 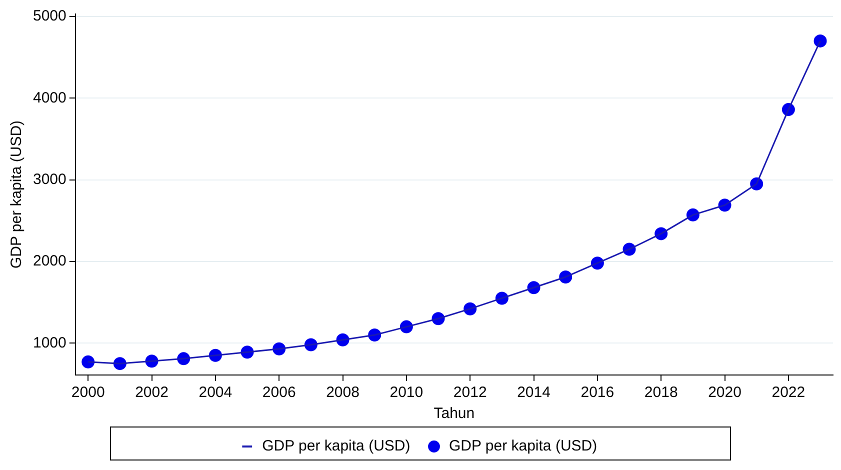 What do you see at coordinates (533, 393) in the screenshot?
I see `x-tick-label: 2014` at bounding box center [533, 393].